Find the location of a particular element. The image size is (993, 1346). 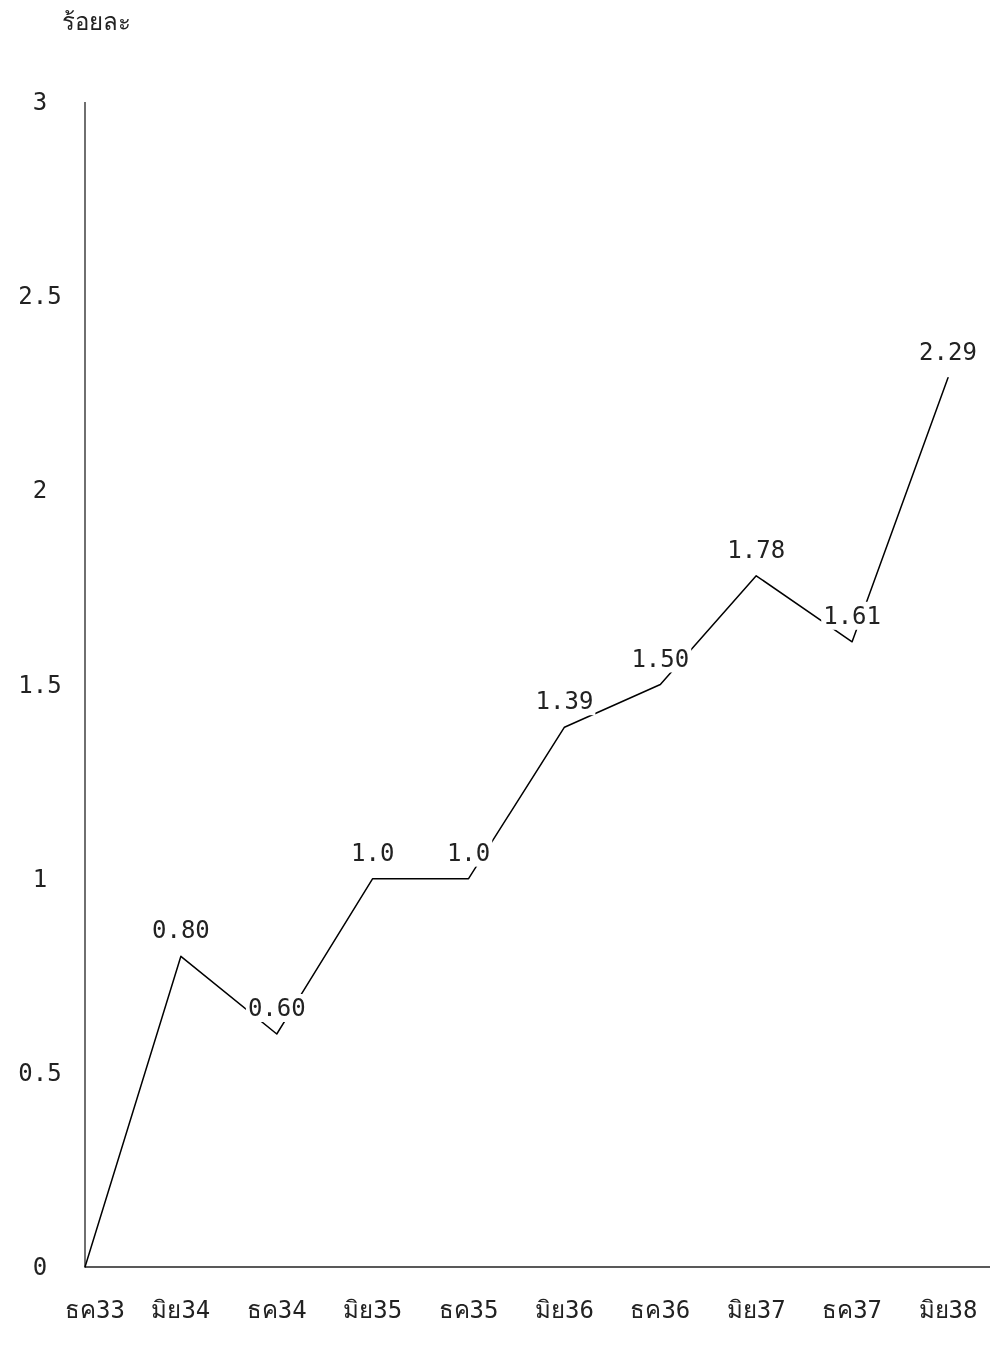

y-tick-label: 1.5 is located at coordinates (40, 684).